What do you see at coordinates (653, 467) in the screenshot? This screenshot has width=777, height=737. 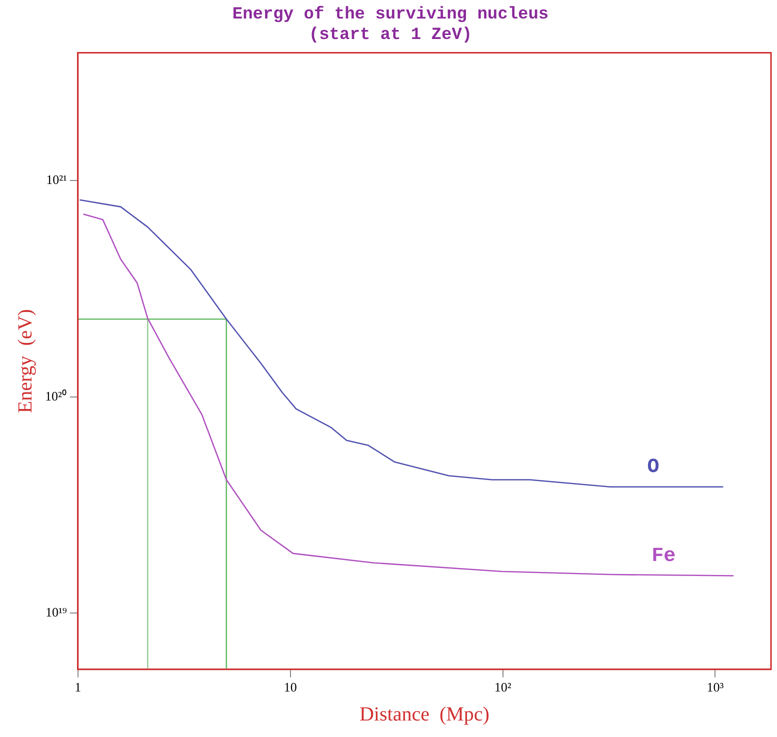 I see `series-label: O` at bounding box center [653, 467].